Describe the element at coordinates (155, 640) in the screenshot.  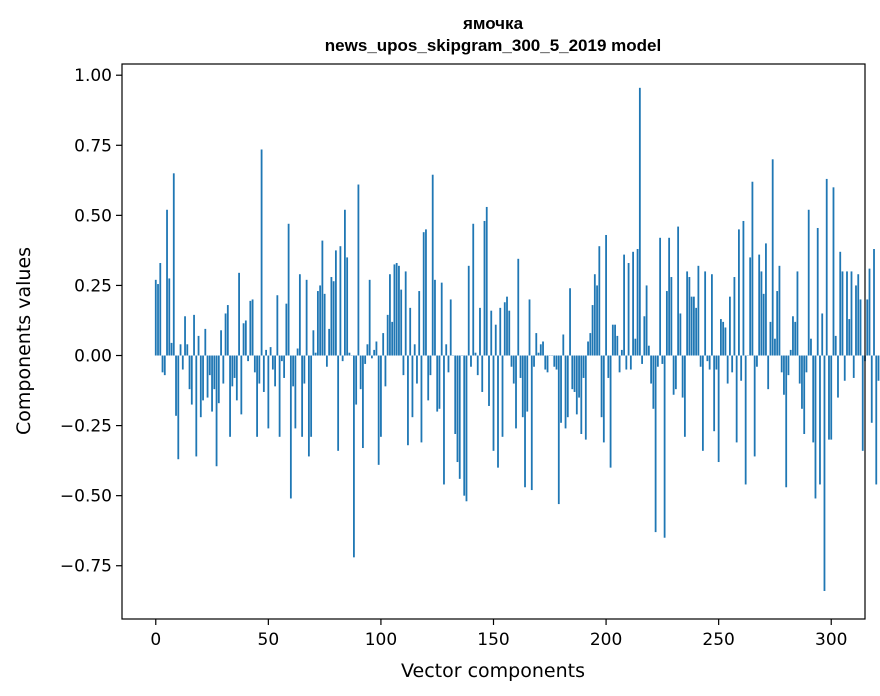
I see `x-tick-label: 0` at that location.